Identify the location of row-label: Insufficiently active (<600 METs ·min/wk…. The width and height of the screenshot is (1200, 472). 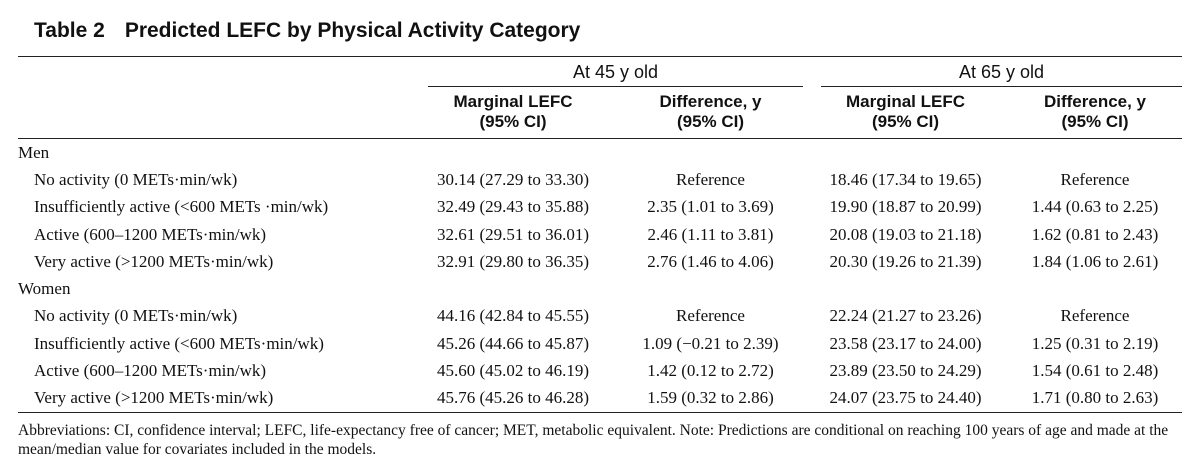
(181, 207).